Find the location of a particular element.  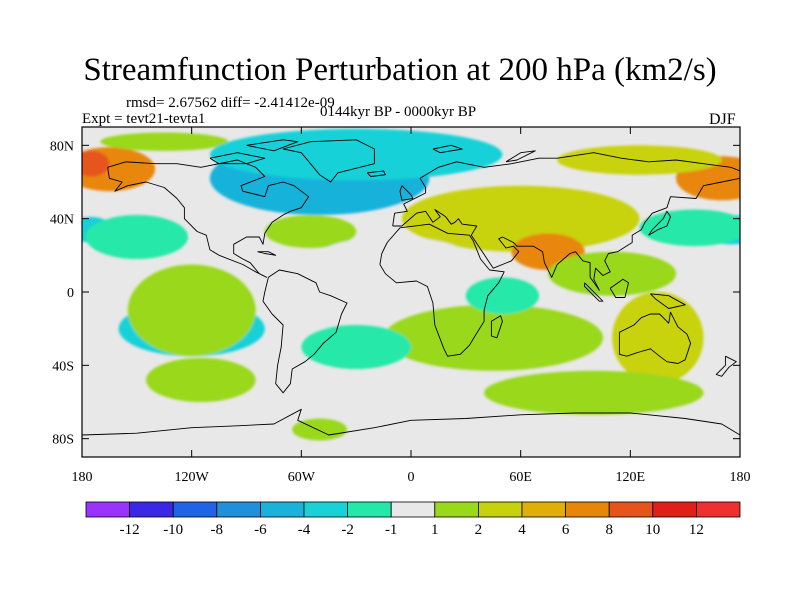

colorbar-label: 4 is located at coordinates (522, 530).